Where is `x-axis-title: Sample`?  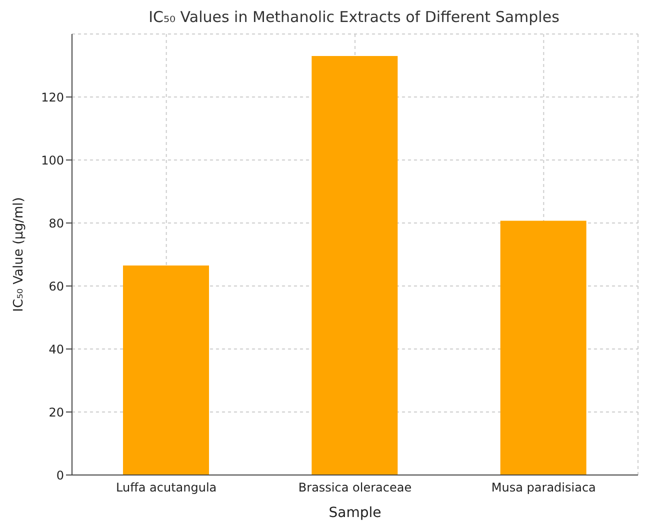 x-axis-title: Sample is located at coordinates (355, 513).